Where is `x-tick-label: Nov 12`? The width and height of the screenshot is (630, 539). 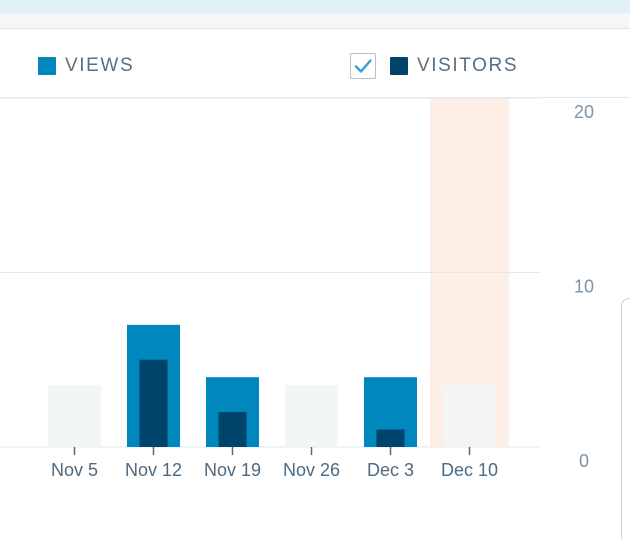 x-tick-label: Nov 12 is located at coordinates (153, 470).